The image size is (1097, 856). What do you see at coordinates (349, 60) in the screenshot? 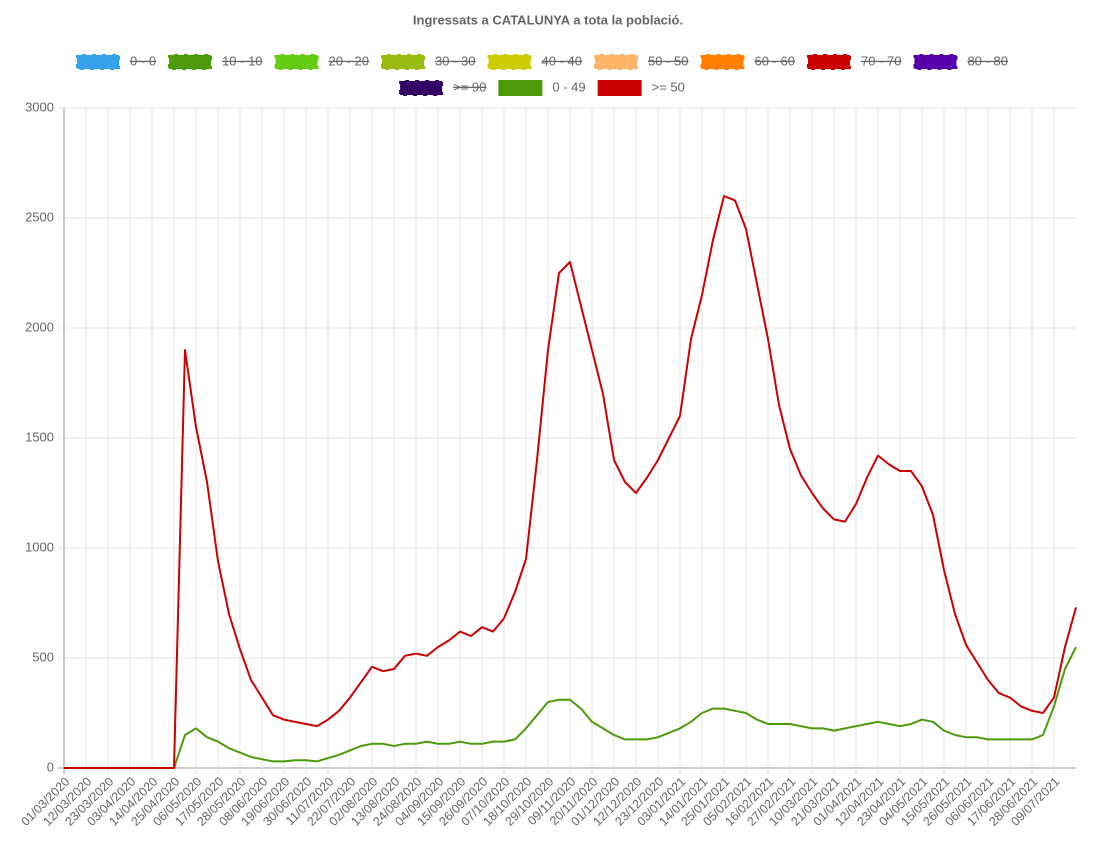
I see `legend-label: 20 - 20` at bounding box center [349, 60].